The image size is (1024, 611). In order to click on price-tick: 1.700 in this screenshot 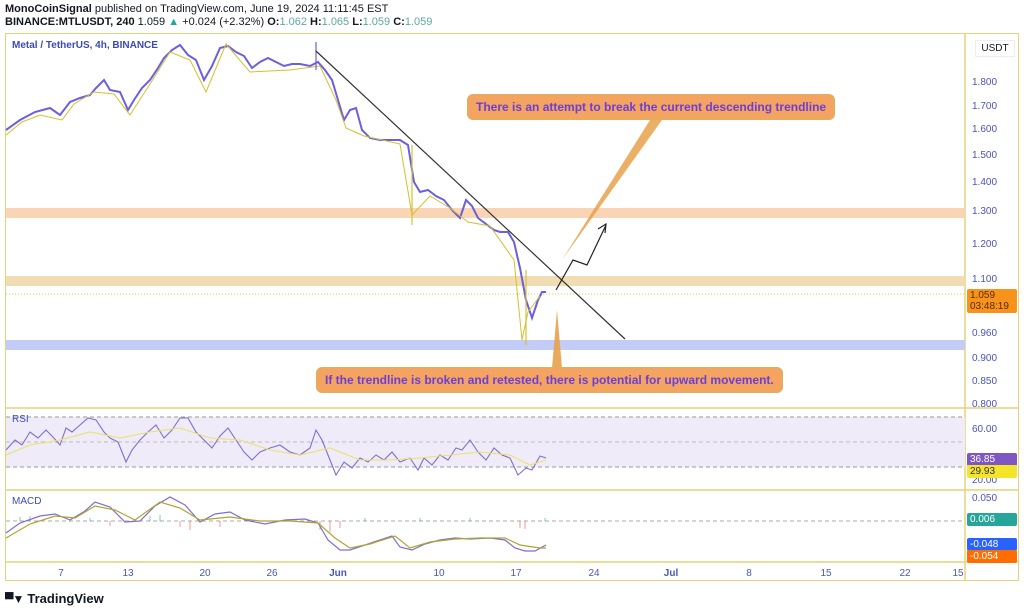, I will do `click(985, 106)`.